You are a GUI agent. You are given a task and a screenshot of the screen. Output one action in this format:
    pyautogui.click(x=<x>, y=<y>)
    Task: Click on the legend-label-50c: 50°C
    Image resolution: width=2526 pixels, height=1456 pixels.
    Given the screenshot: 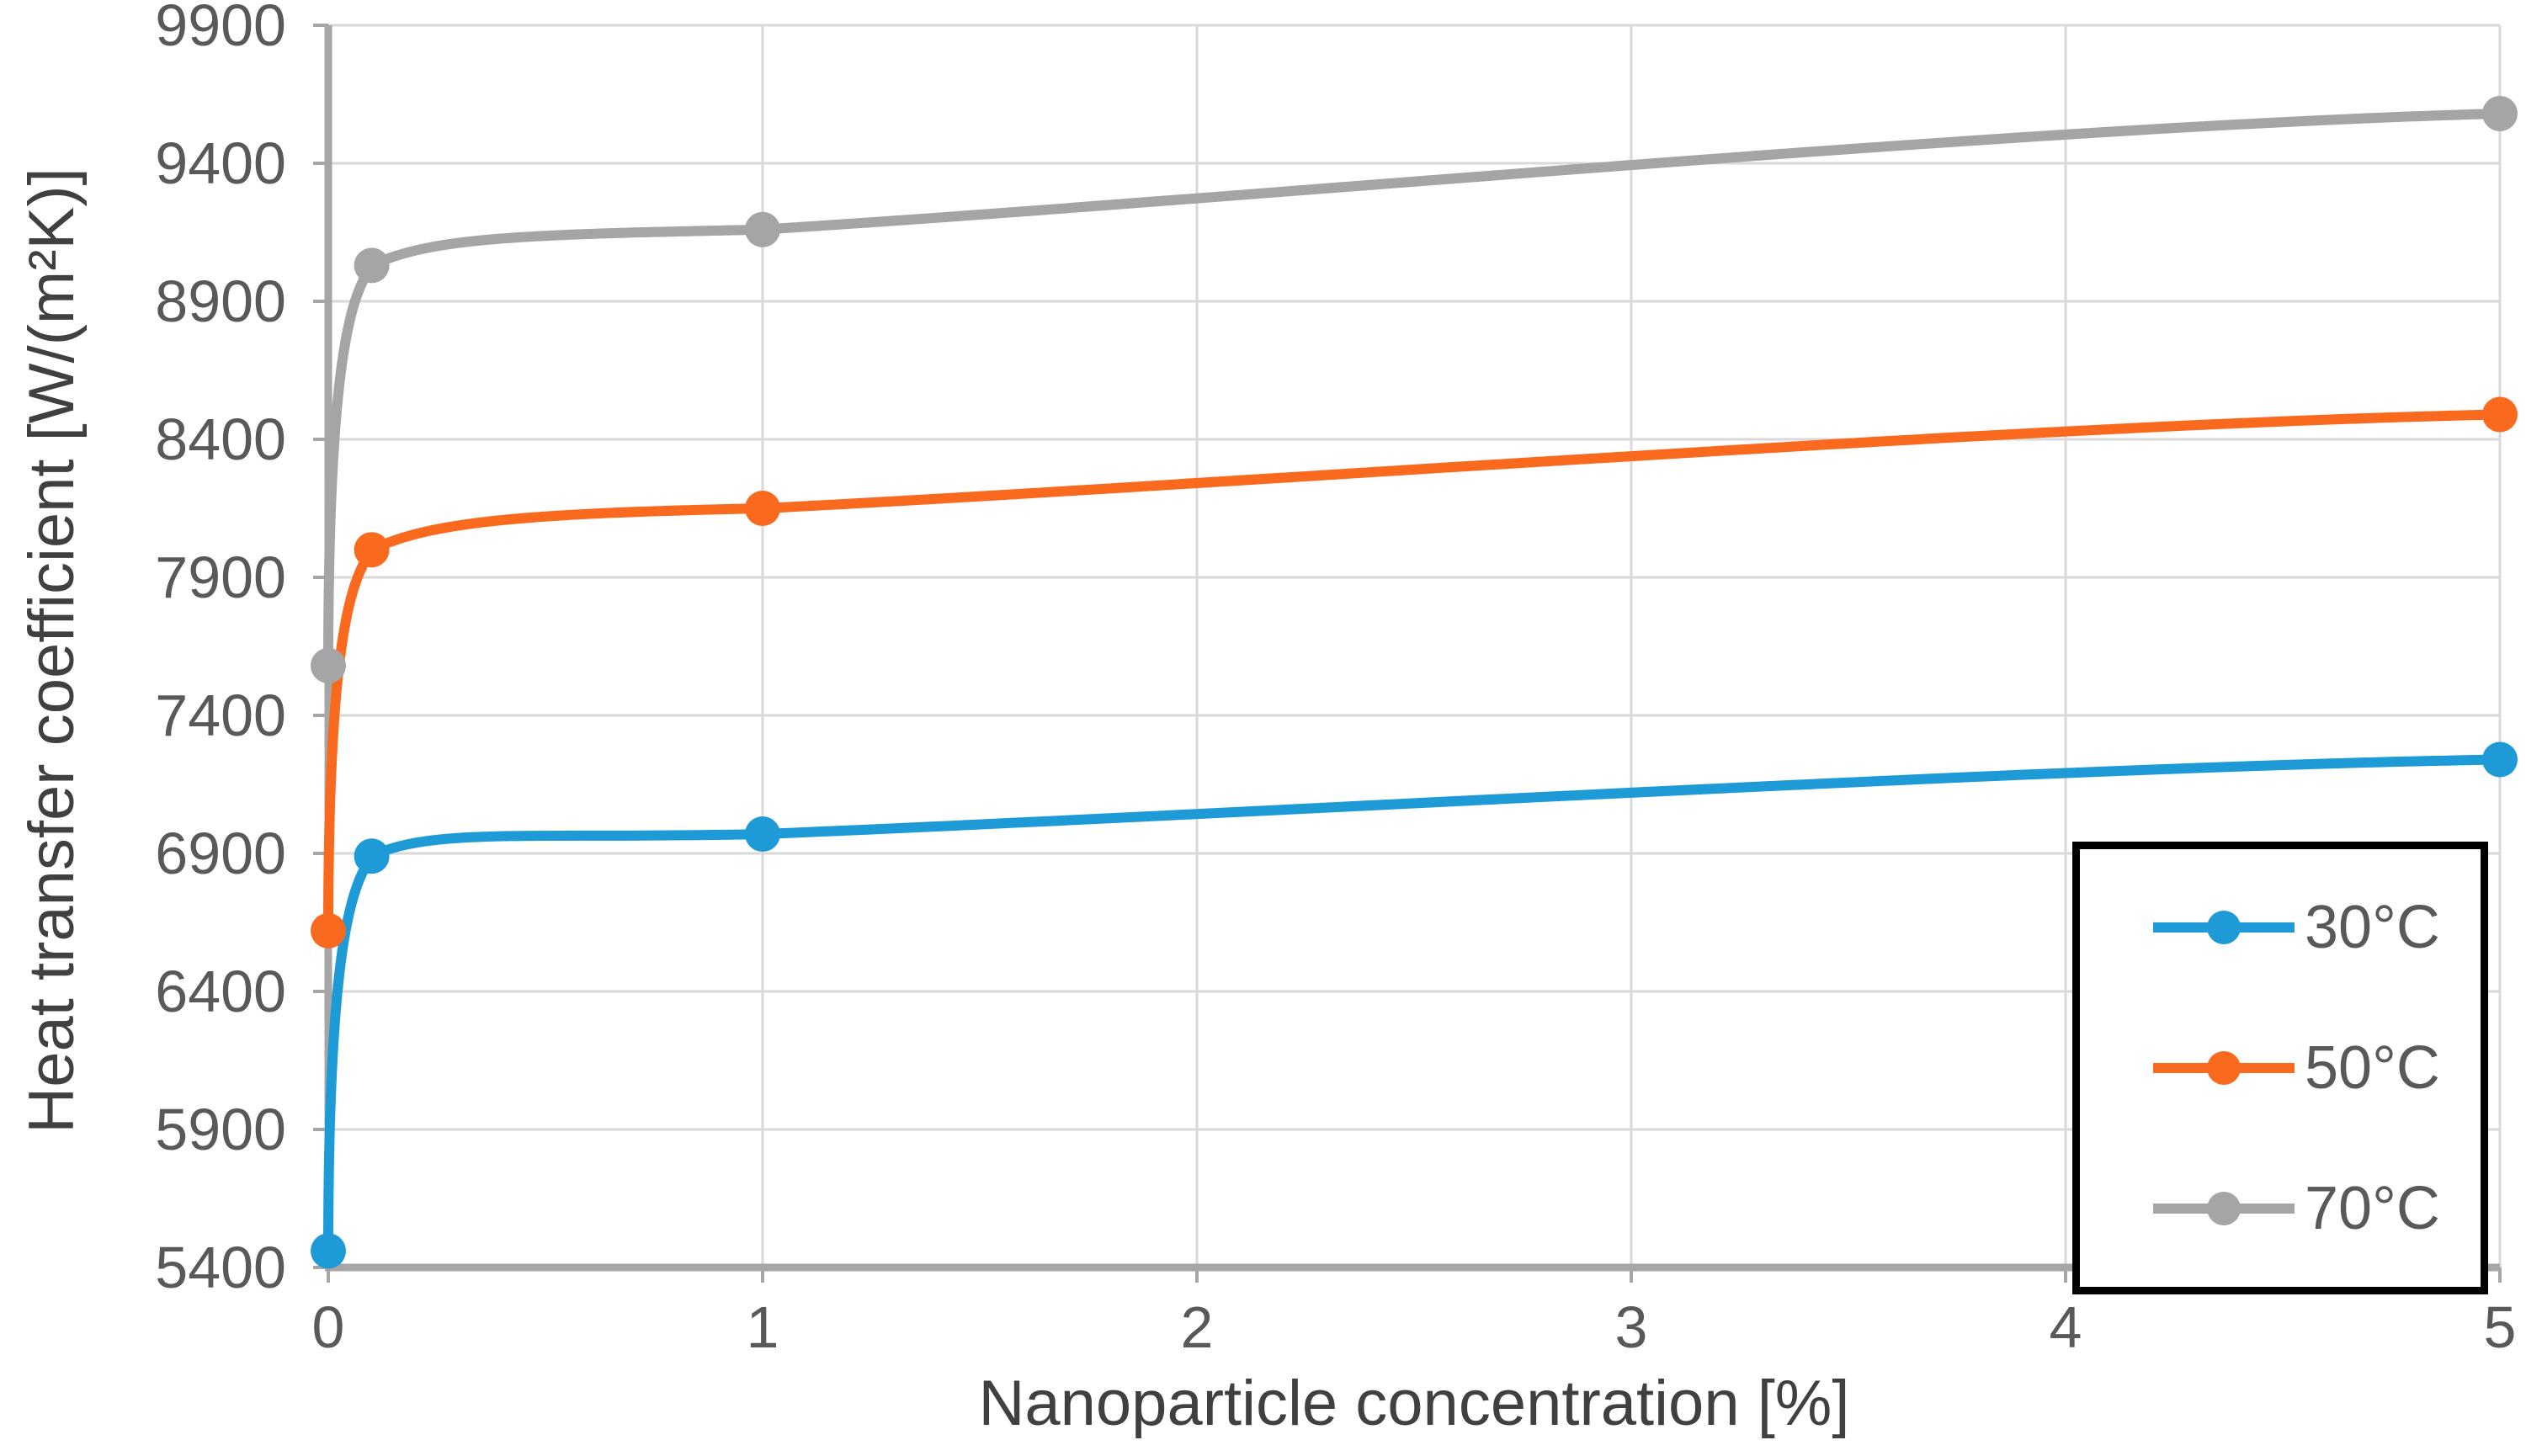 What is the action you would take?
    pyautogui.click(x=2372, y=1068)
    